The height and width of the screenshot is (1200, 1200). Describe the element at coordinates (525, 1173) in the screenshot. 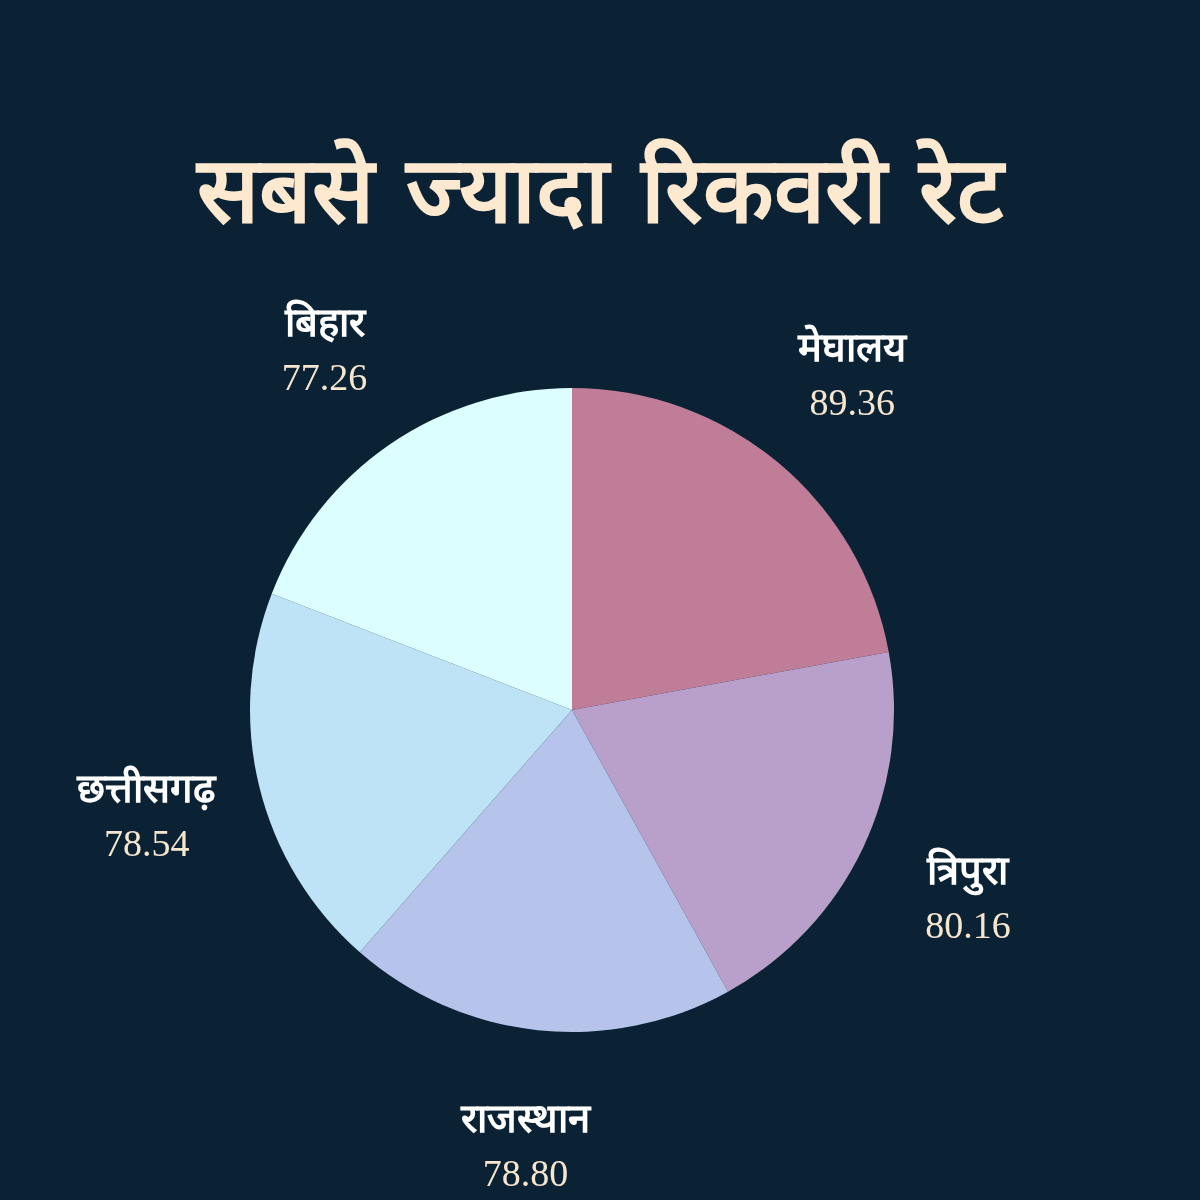

I see `data-label: 78.80` at that location.